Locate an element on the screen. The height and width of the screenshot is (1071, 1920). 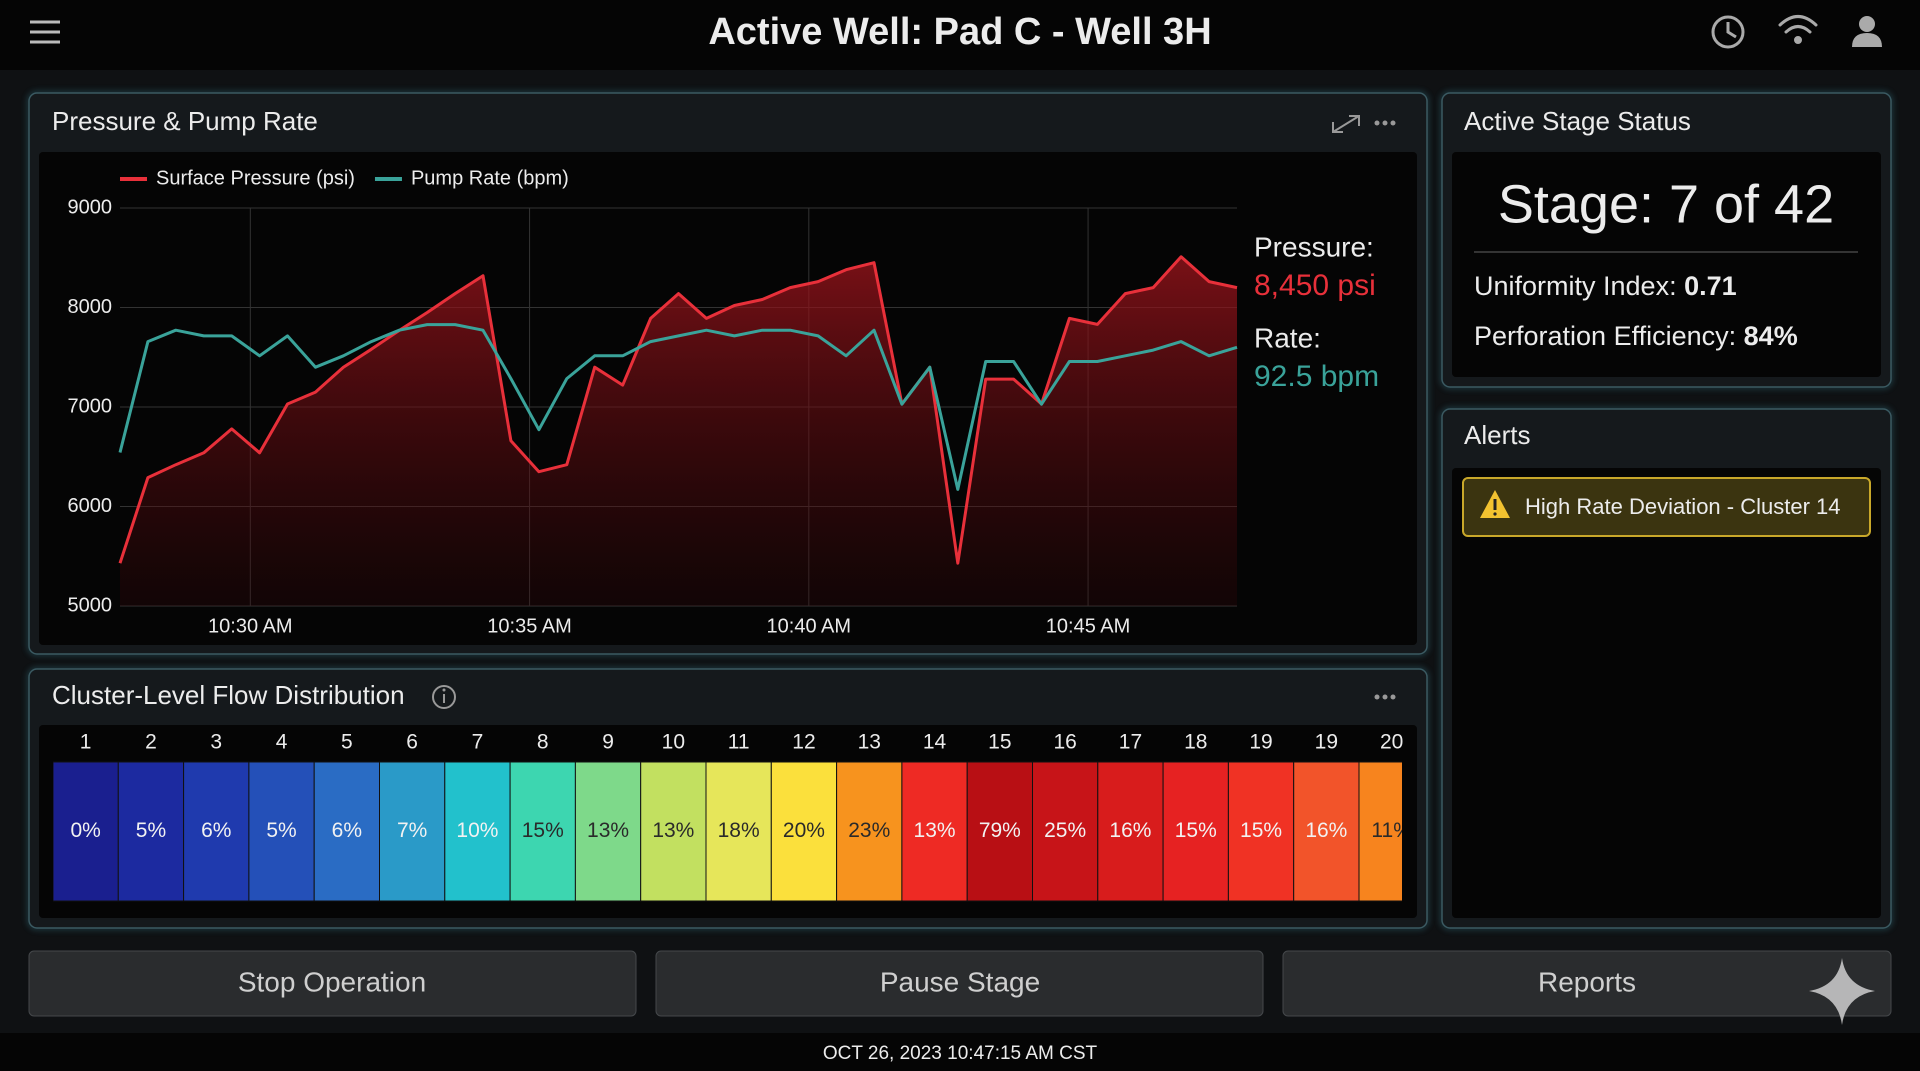
button: Stop Operation is located at coordinates (332, 983).